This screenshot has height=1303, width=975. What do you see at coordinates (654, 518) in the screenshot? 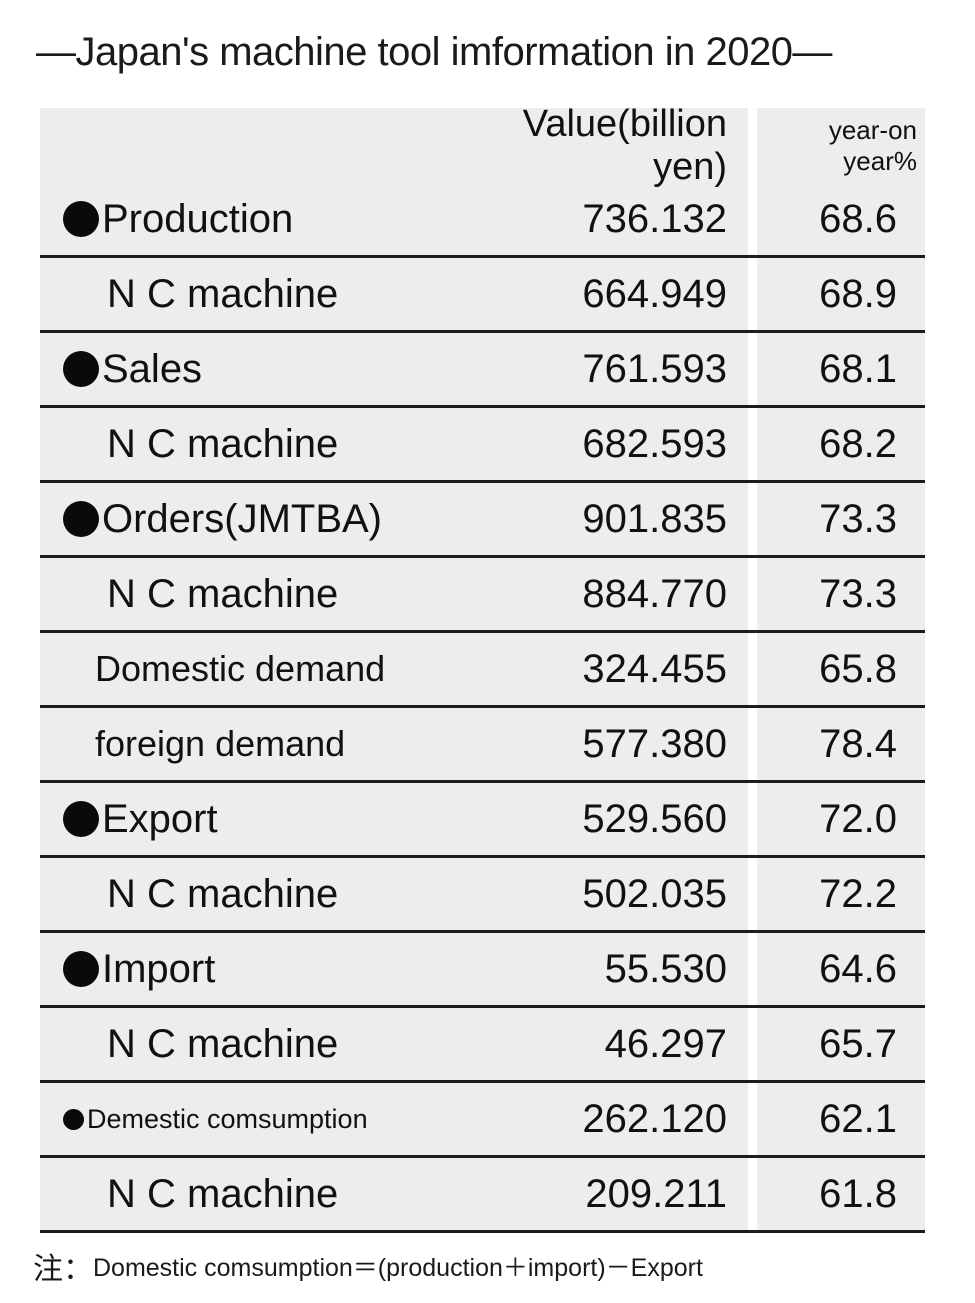
I see `row-value: 901.835` at bounding box center [654, 518].